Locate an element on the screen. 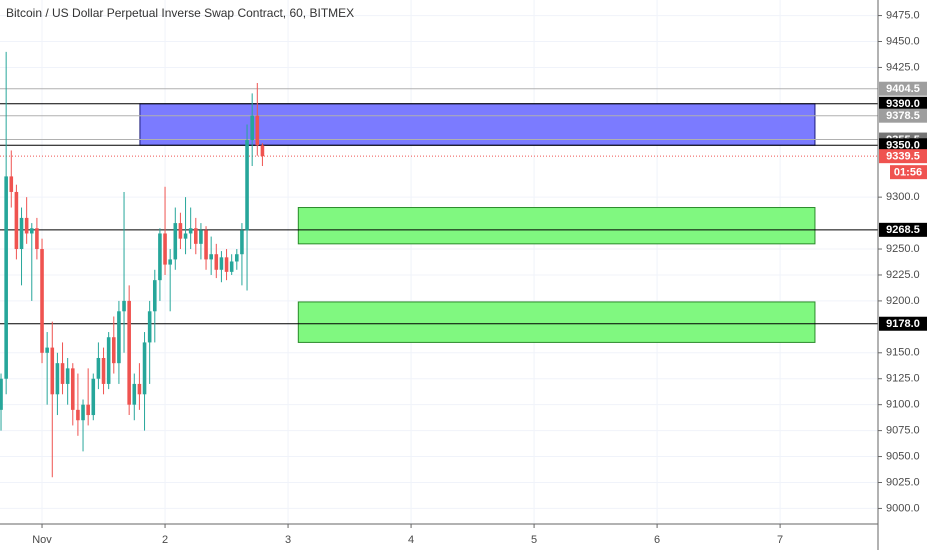 The height and width of the screenshot is (550, 932). x-tick-label: 5 is located at coordinates (534, 540).